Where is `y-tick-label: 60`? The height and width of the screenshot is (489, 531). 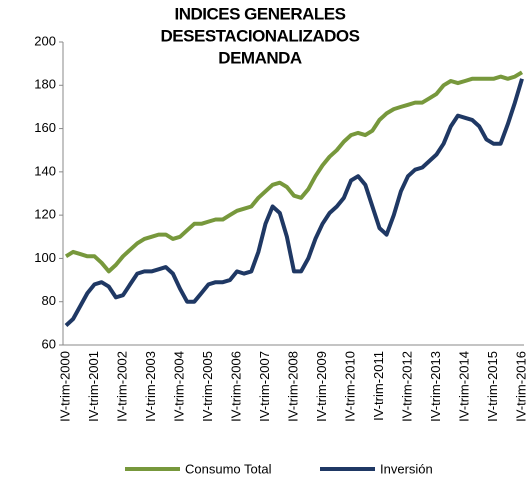 y-tick-label: 60 is located at coordinates (49, 343).